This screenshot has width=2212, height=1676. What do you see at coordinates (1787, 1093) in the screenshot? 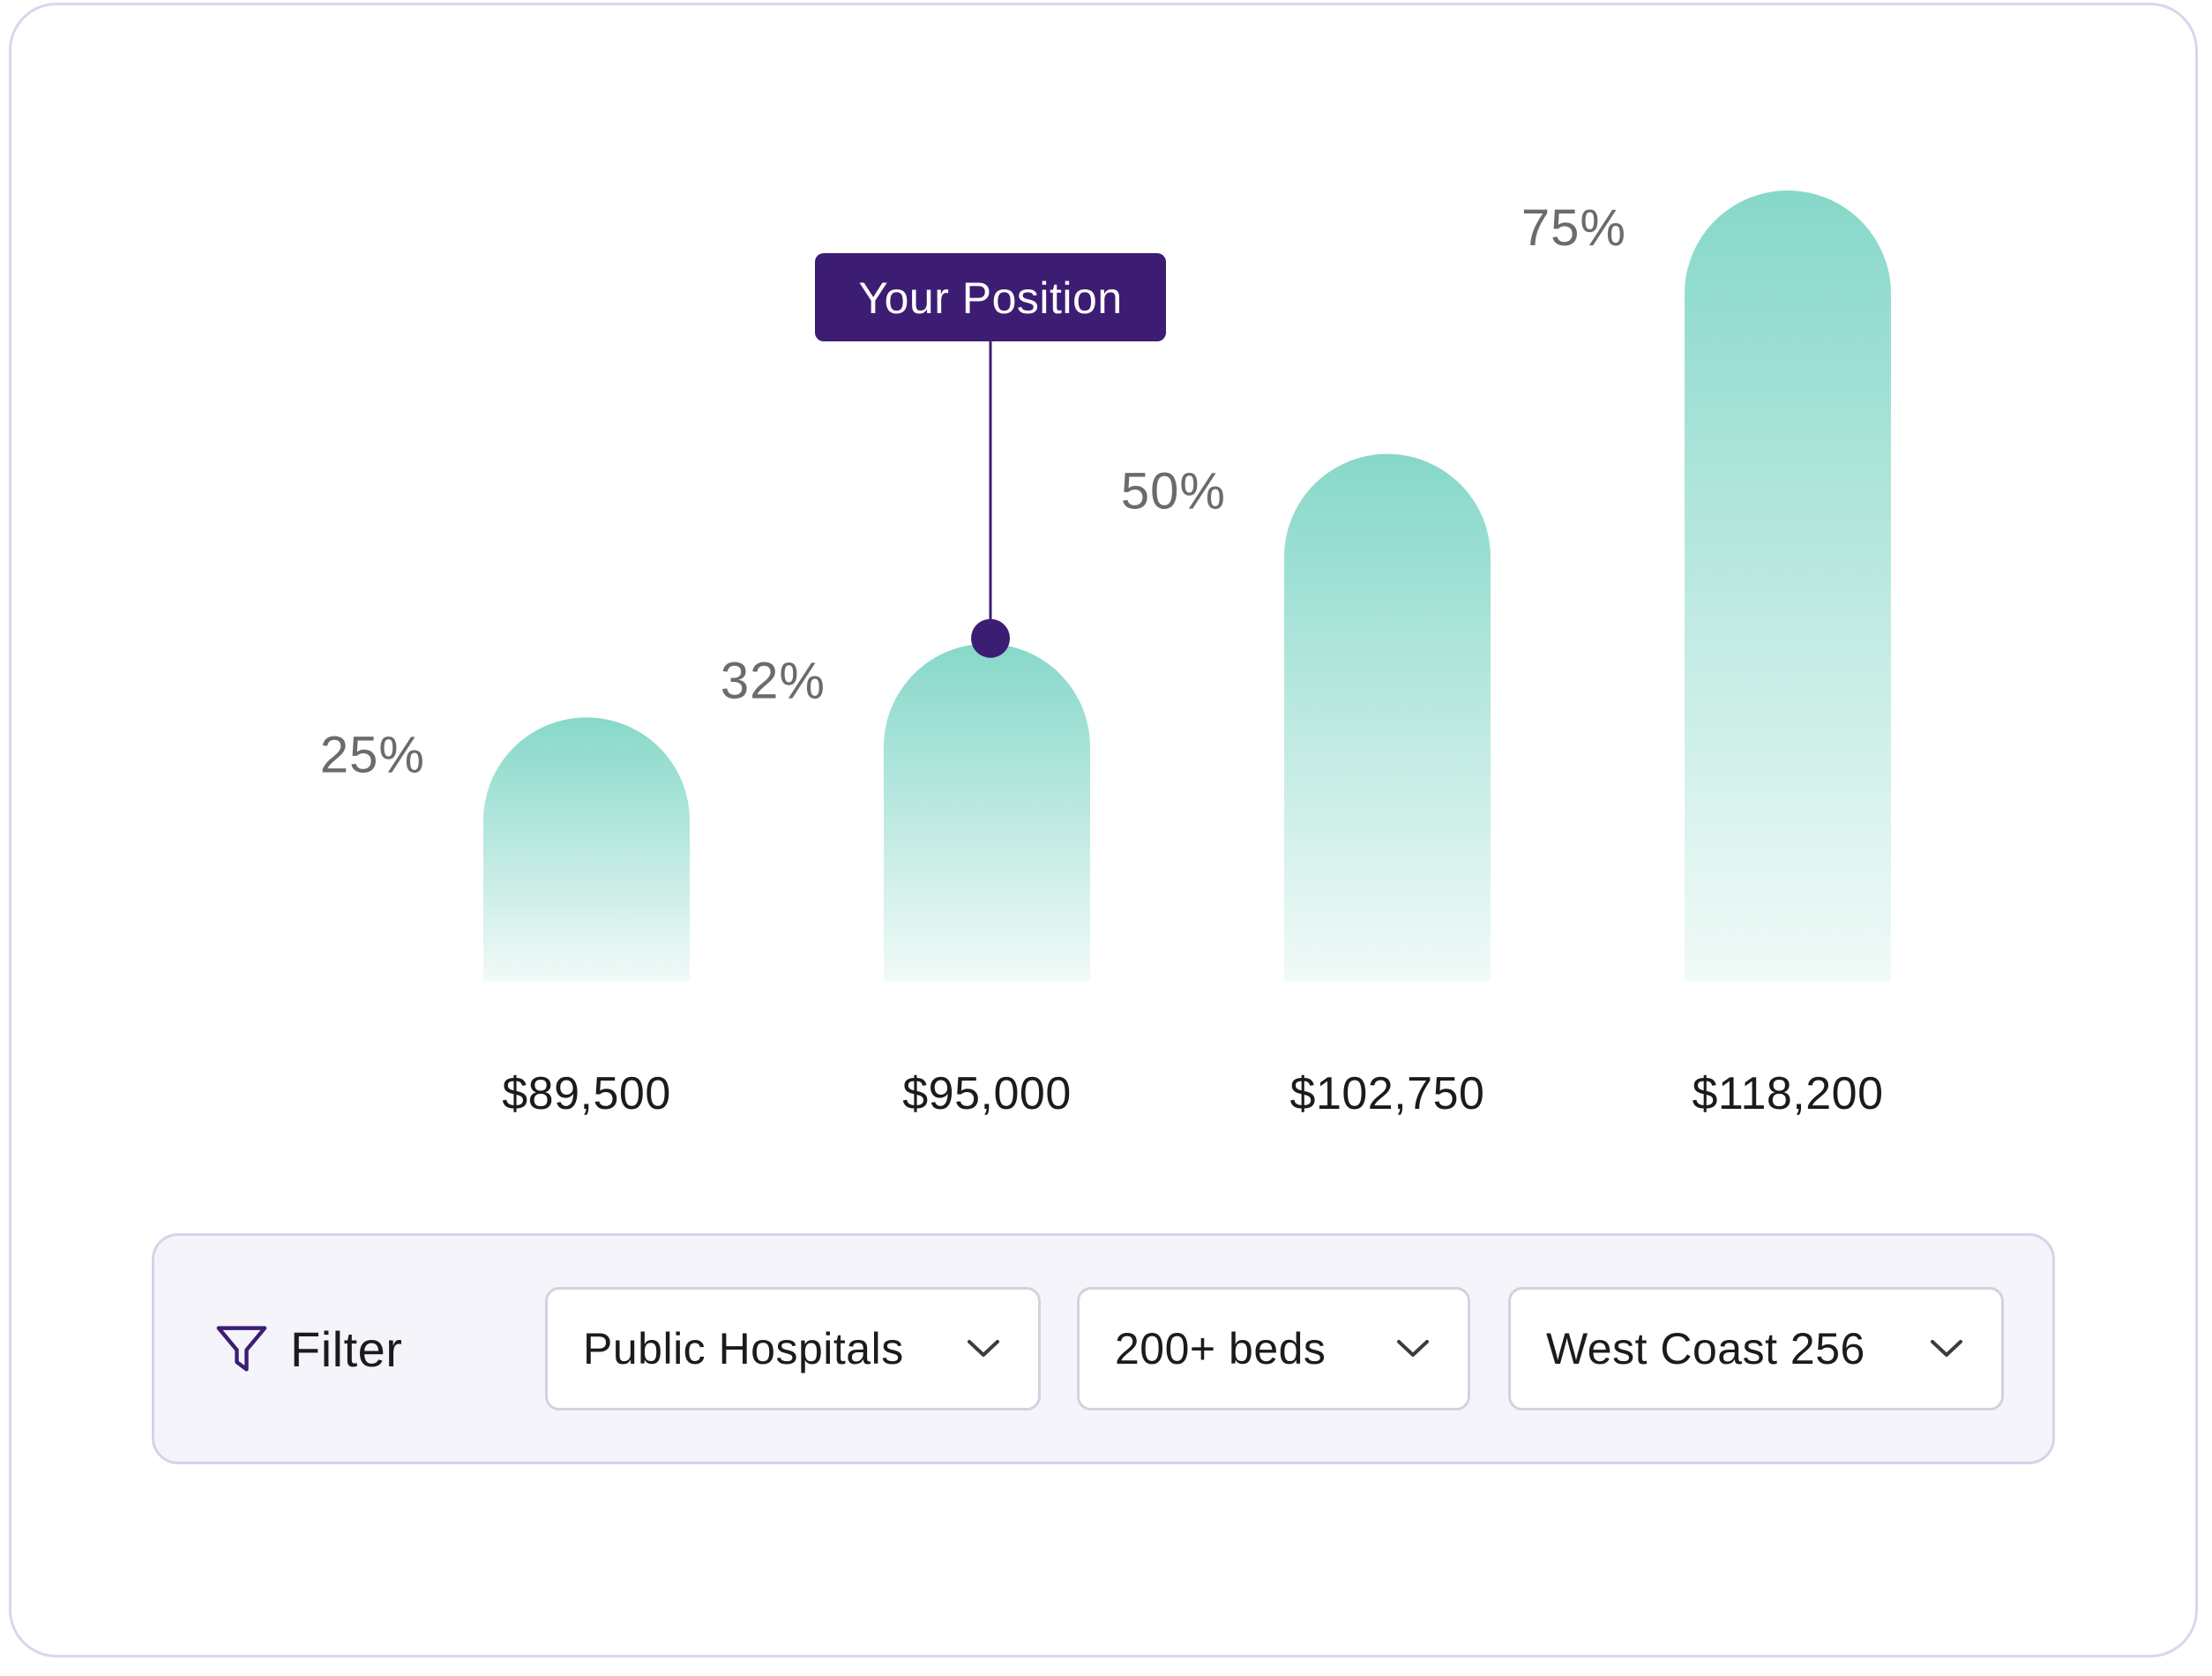
I see `category-tick-label: $118,200` at bounding box center [1787, 1093].